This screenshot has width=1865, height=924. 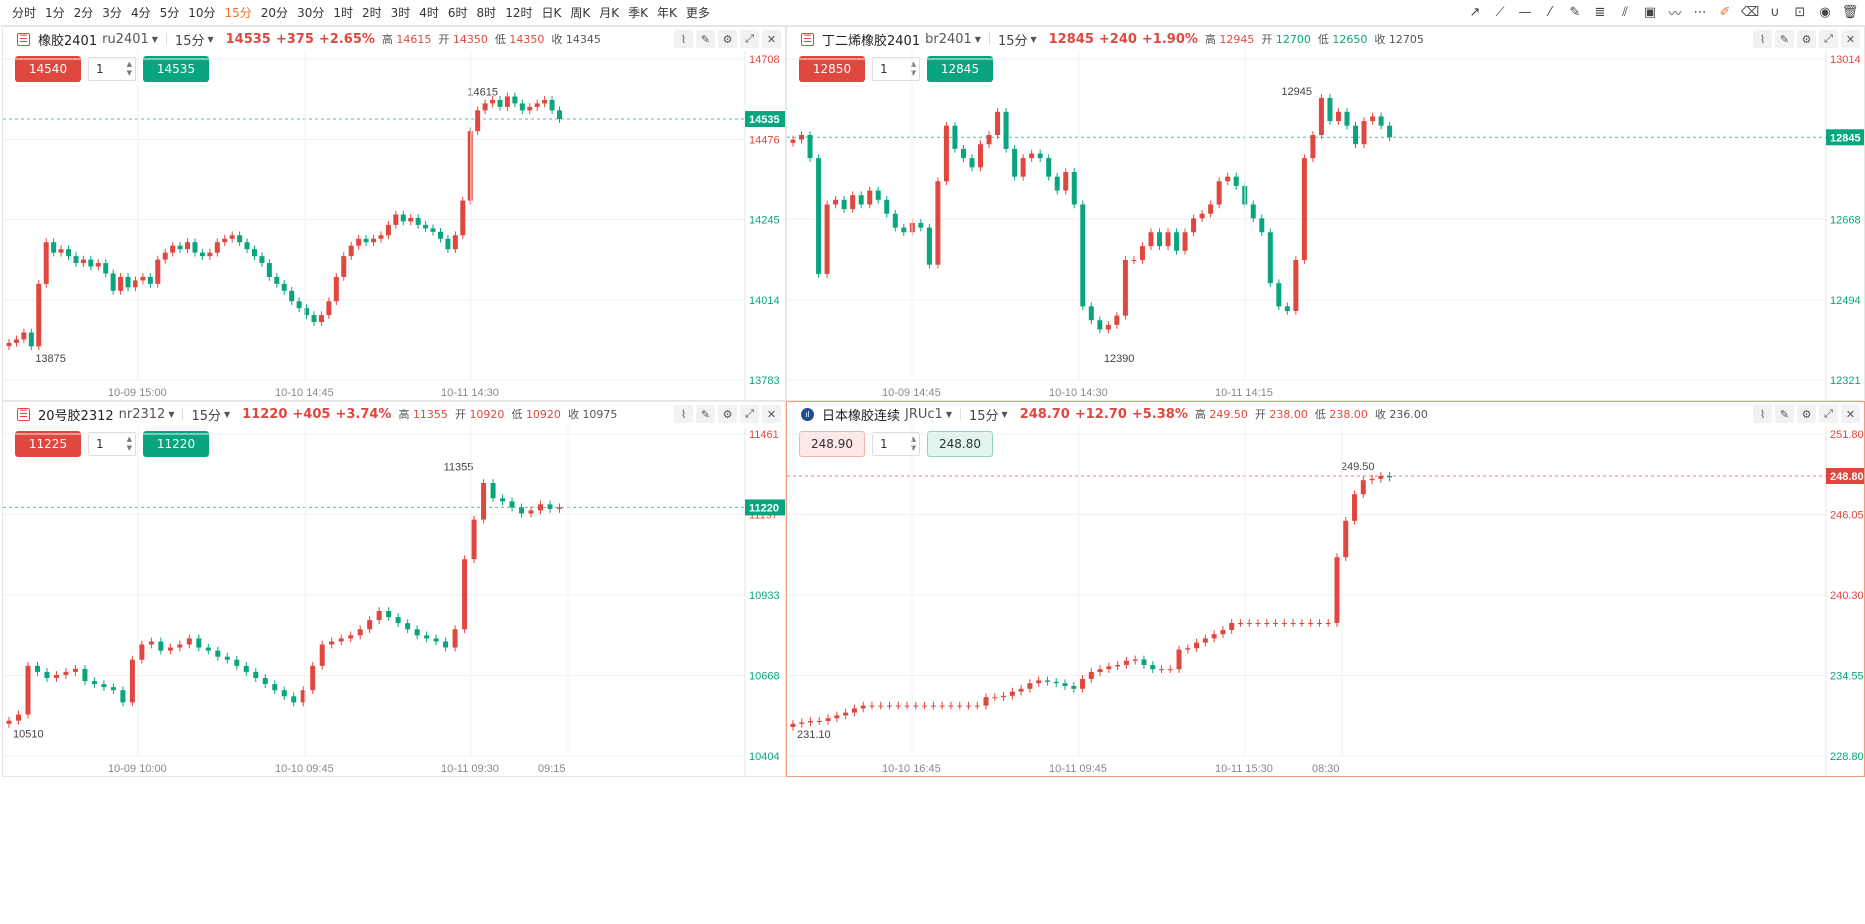 I want to click on contract-code: JRUc1, so click(x=924, y=414).